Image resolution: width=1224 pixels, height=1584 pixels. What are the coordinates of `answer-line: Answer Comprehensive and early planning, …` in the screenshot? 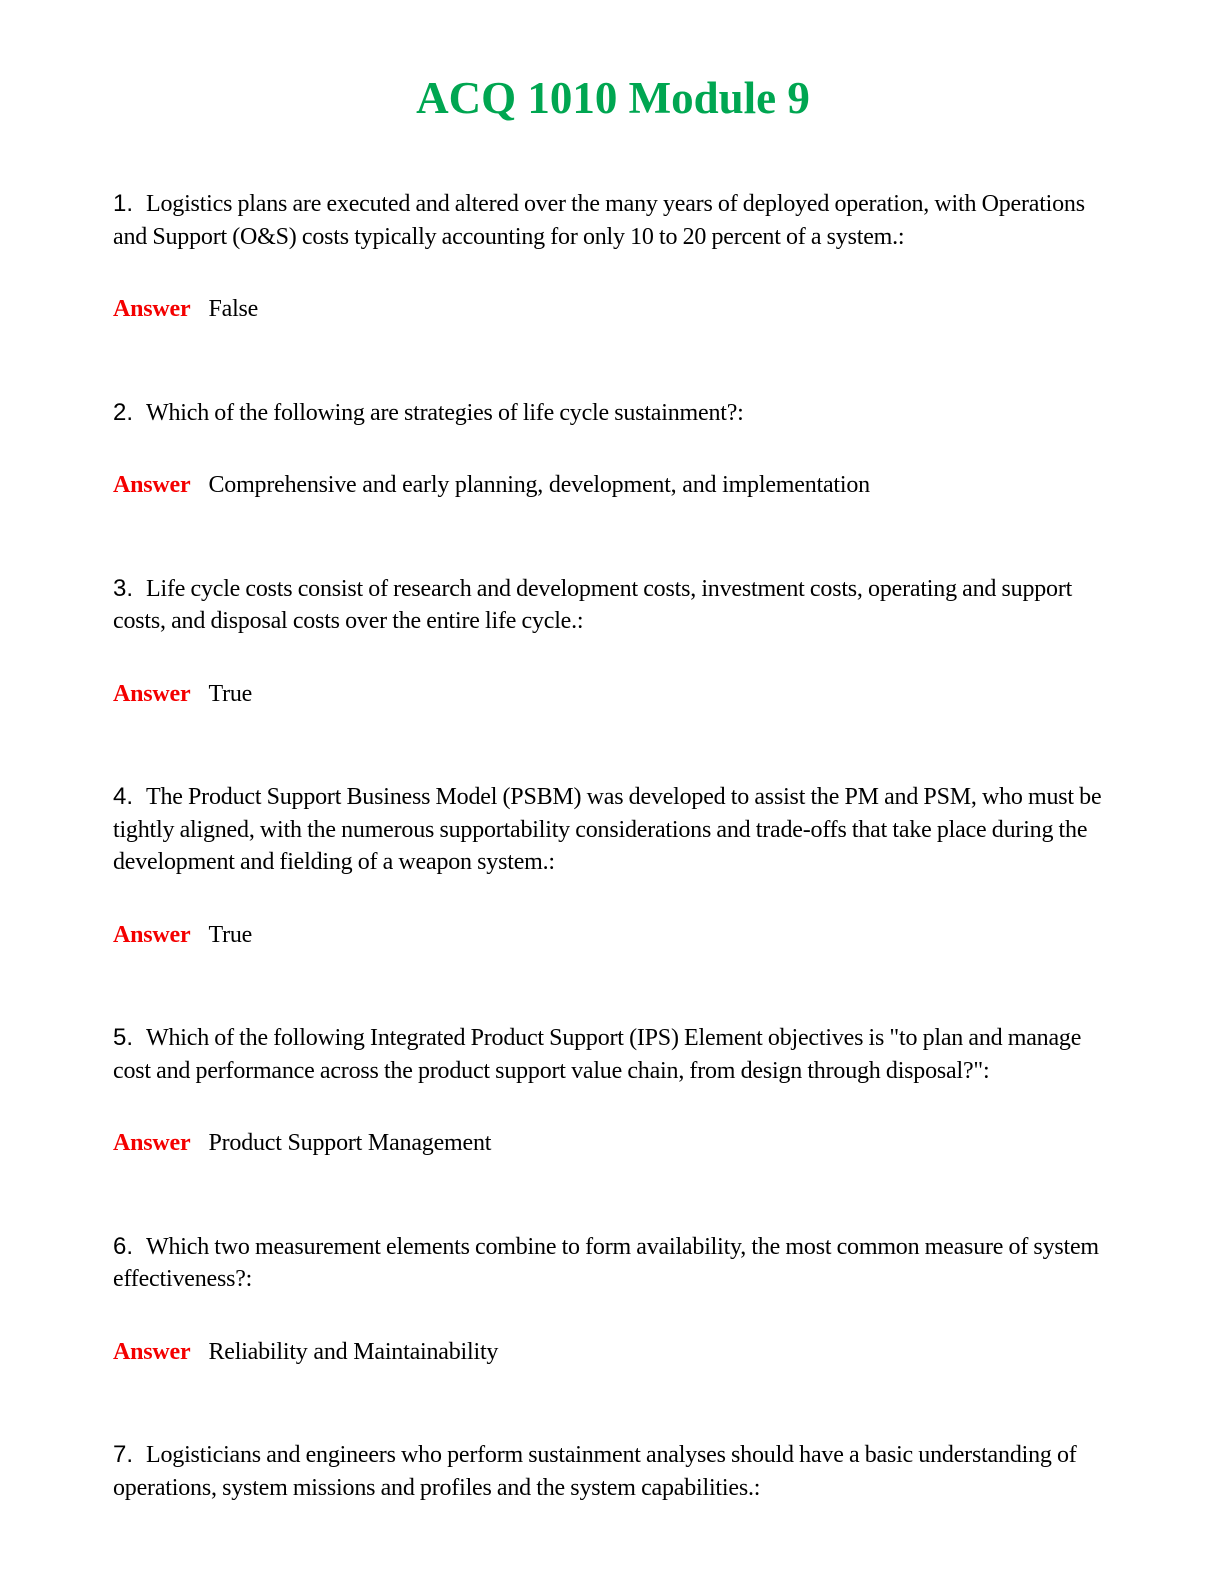 It's located at (613, 485).